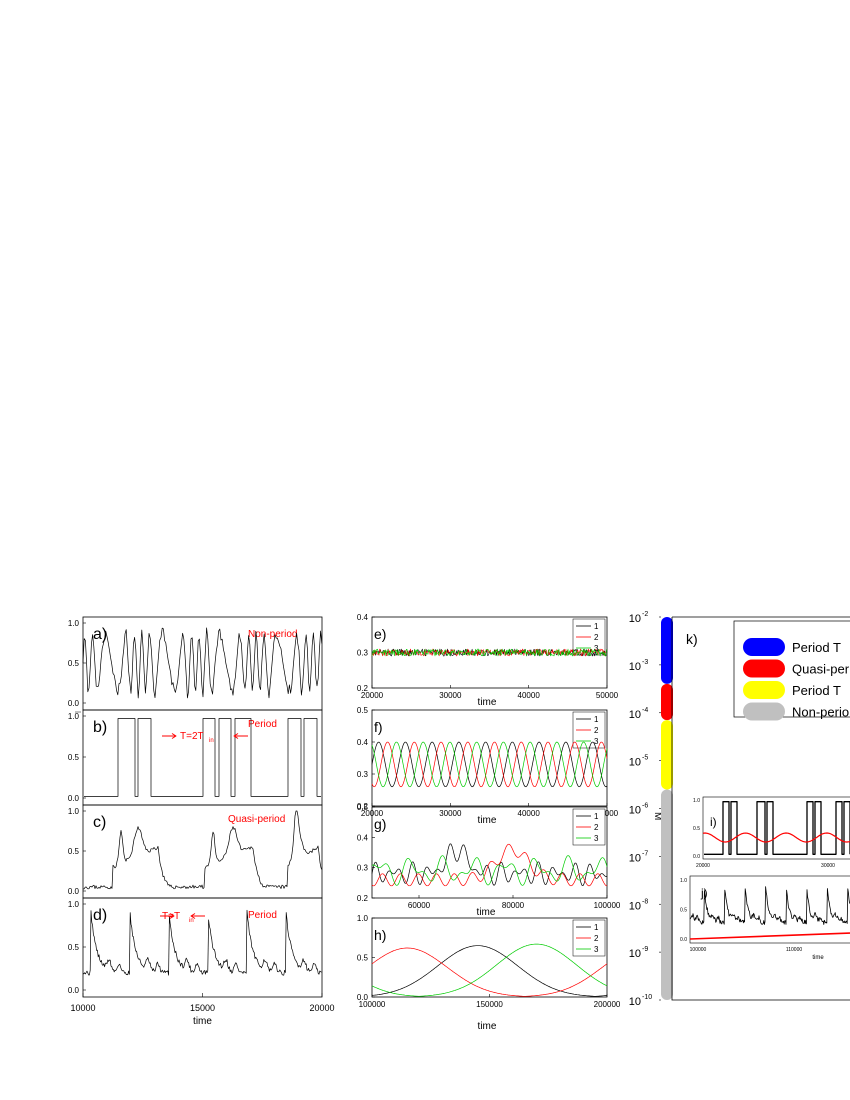  I want to click on period-subscript: in, so click(211, 741).